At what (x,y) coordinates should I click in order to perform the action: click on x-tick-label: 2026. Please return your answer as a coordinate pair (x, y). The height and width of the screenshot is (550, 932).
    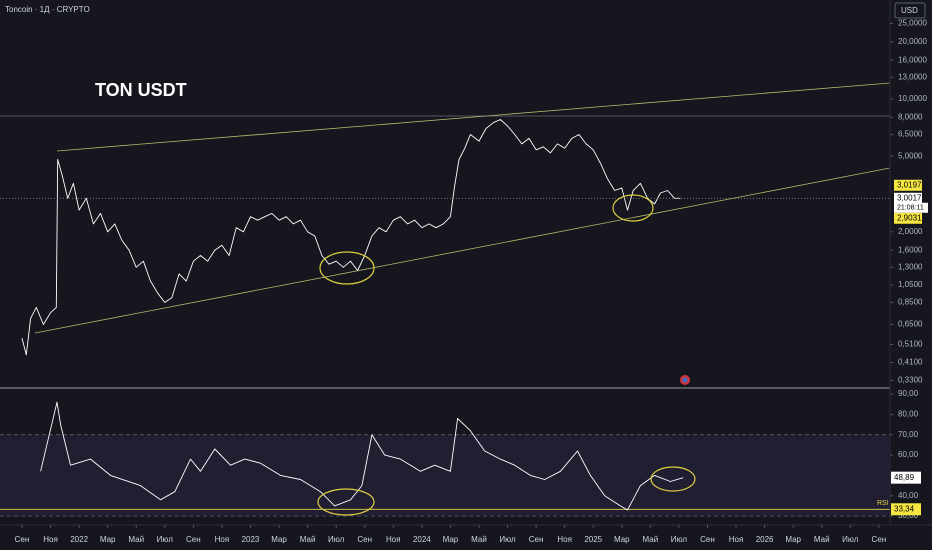
    Looking at the image, I should click on (765, 539).